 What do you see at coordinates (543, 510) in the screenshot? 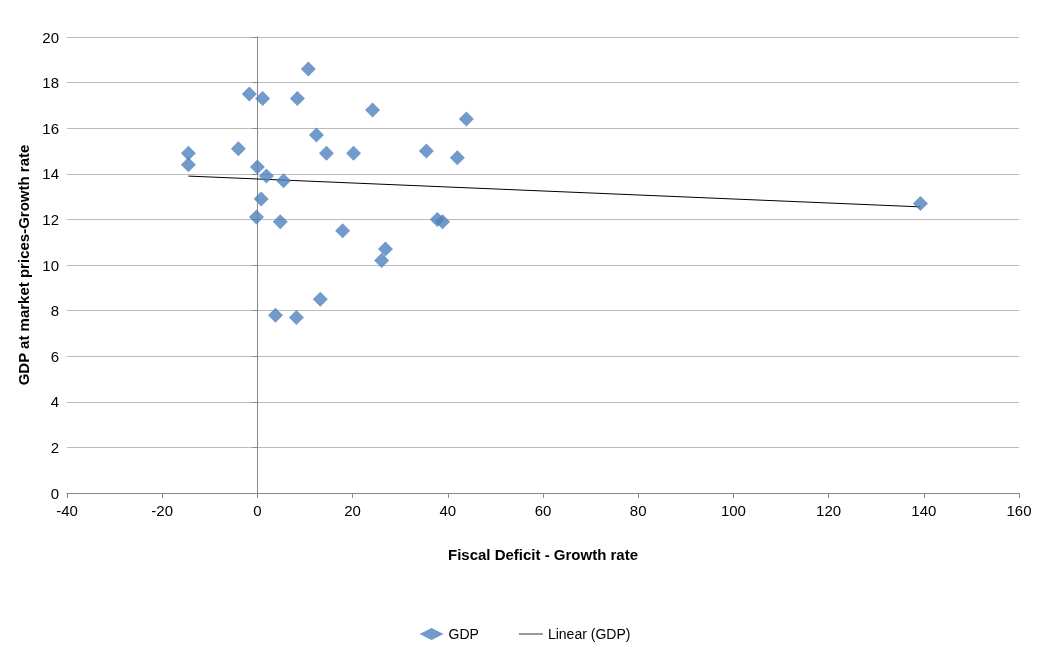
I see `x-tick-label: 60` at bounding box center [543, 510].